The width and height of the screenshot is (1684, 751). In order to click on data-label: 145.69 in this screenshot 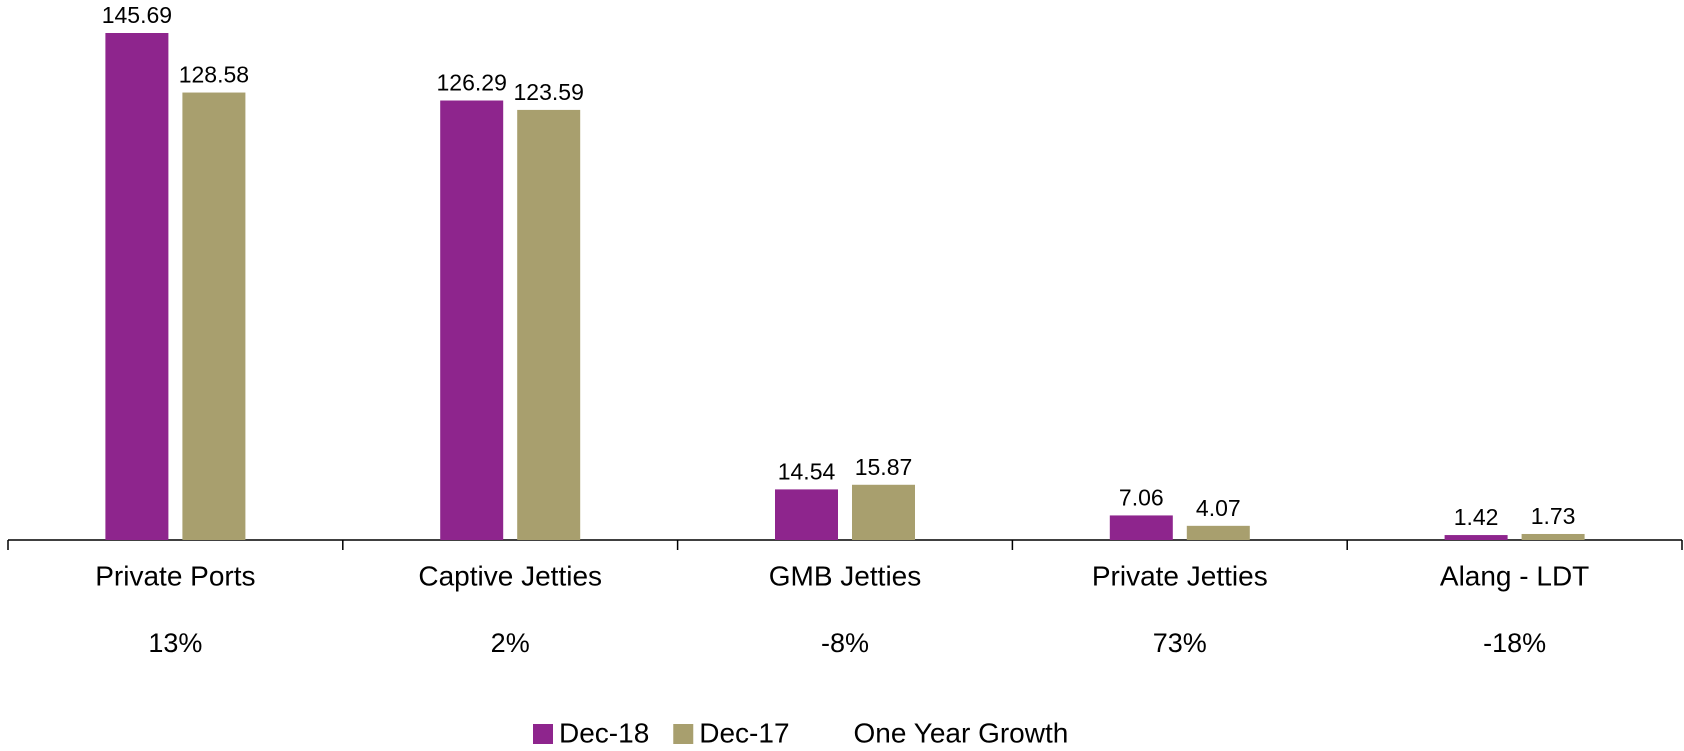, I will do `click(137, 15)`.